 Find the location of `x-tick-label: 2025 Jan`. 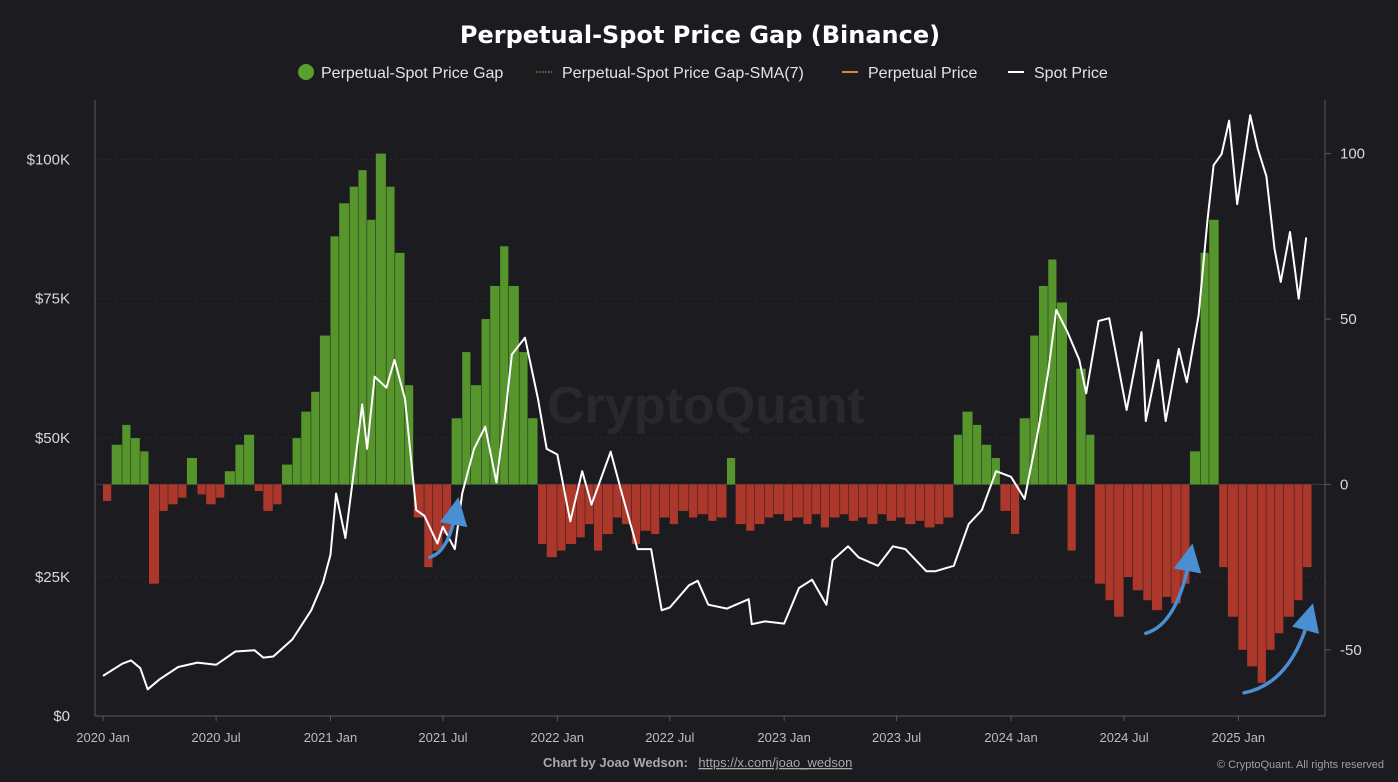

x-tick-label: 2025 Jan is located at coordinates (1239, 737).